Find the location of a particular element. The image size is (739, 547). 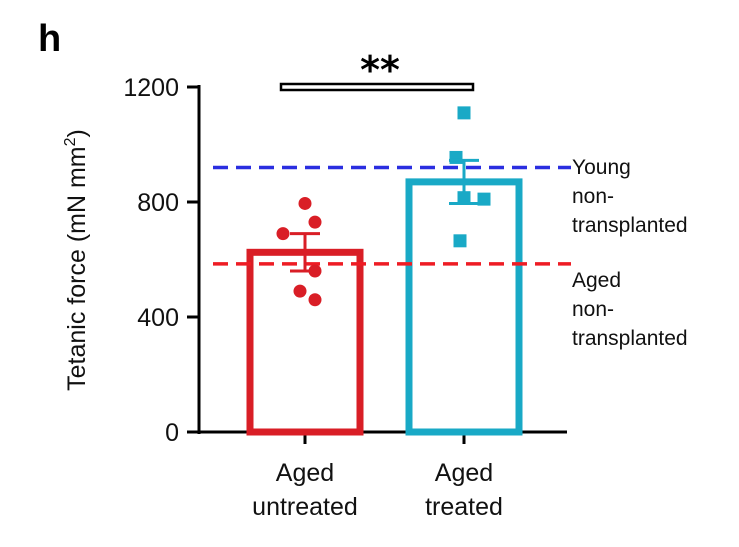

significance-annotation: ** is located at coordinates (377, 70).